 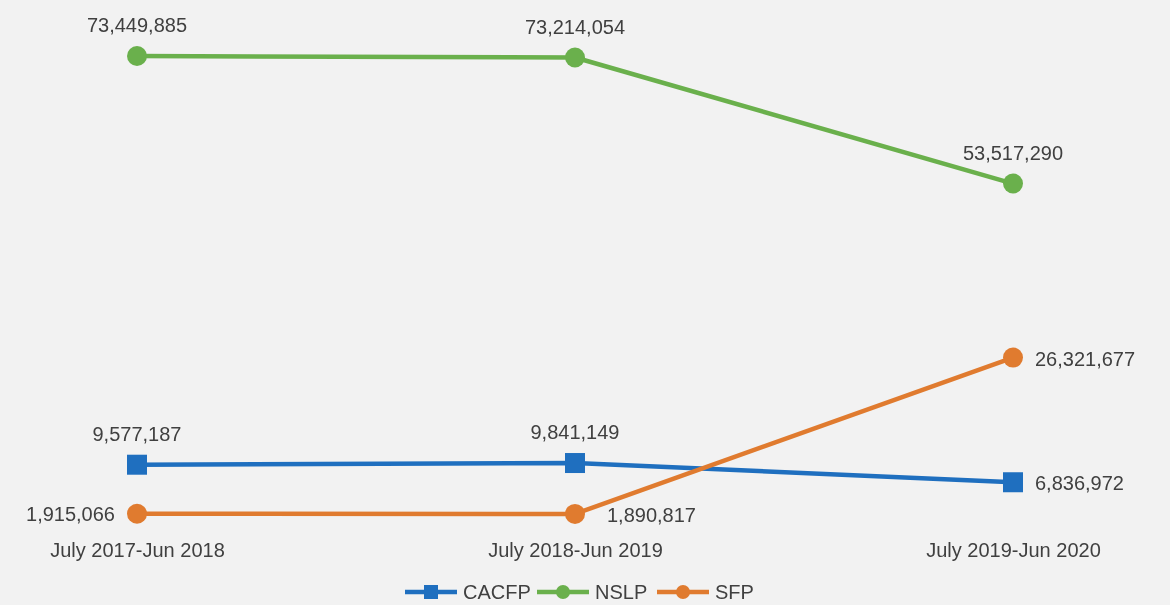 I want to click on data-label: 9,841,149, so click(x=575, y=432).